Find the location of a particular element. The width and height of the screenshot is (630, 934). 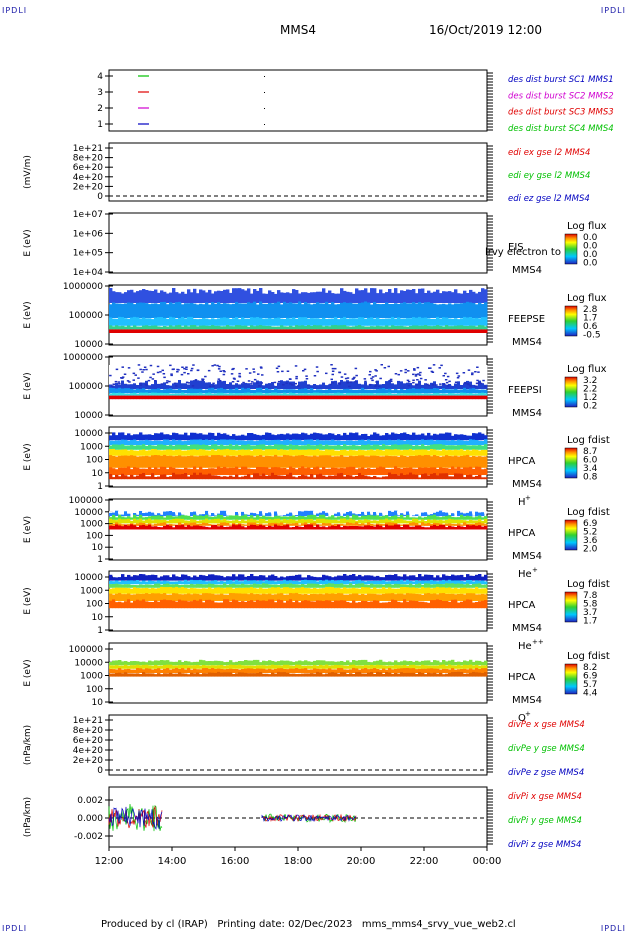

hpca_he-colorbar-label: 5.2 is located at coordinates (590, 533).